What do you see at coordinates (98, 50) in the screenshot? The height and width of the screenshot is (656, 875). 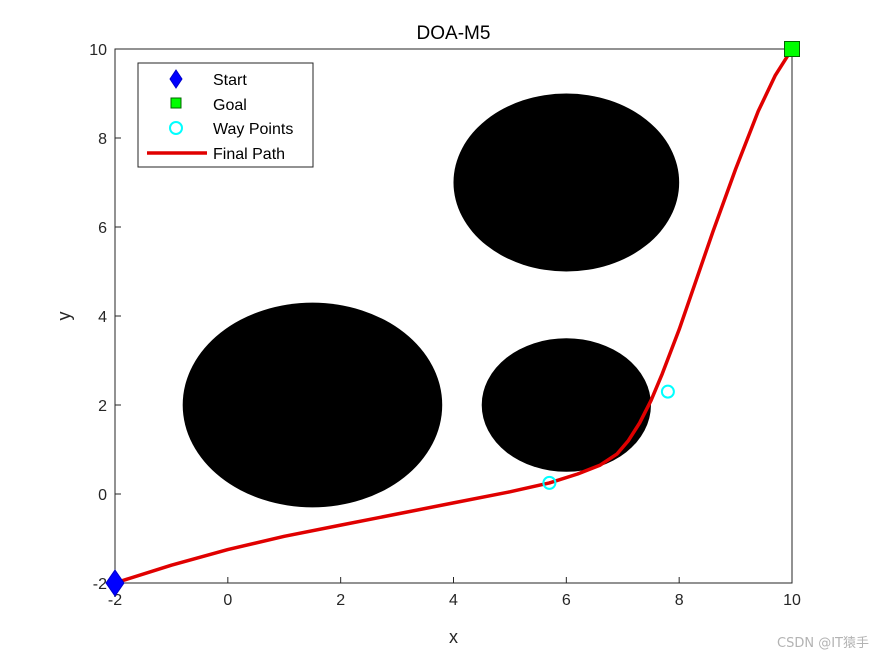 I see `y-tick-label: 10` at bounding box center [98, 50].